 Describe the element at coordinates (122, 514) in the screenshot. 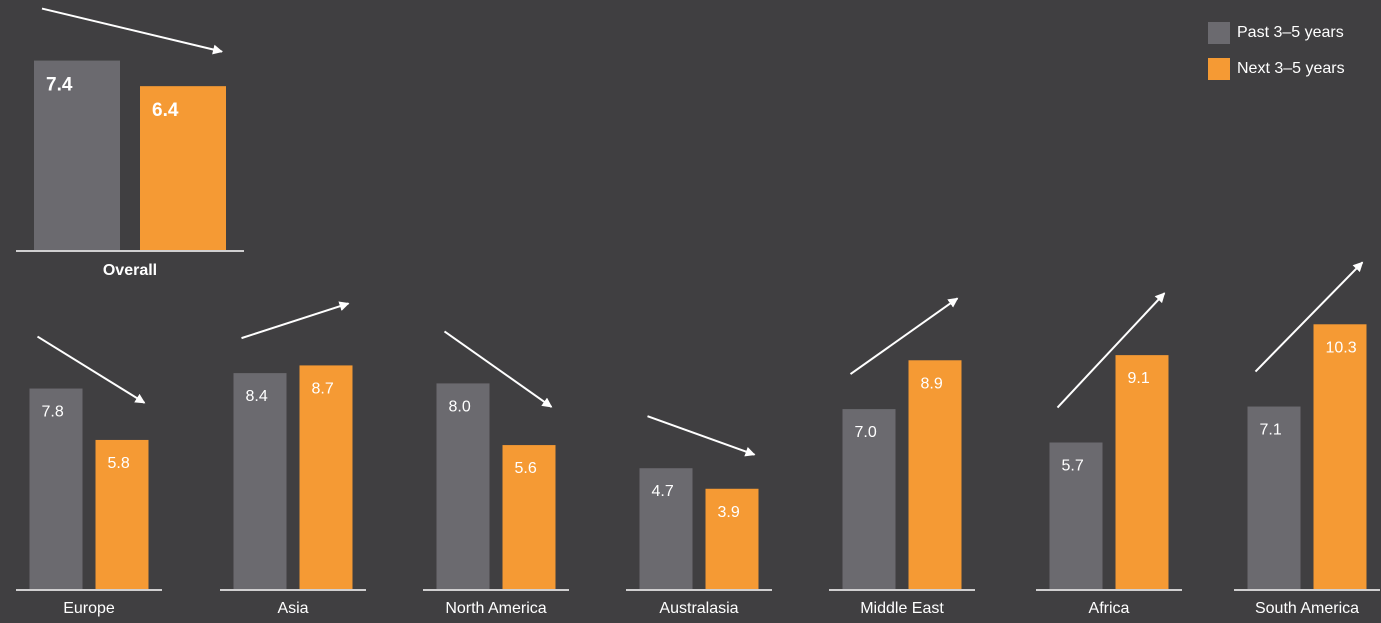

I see `bar-next-europe` at that location.